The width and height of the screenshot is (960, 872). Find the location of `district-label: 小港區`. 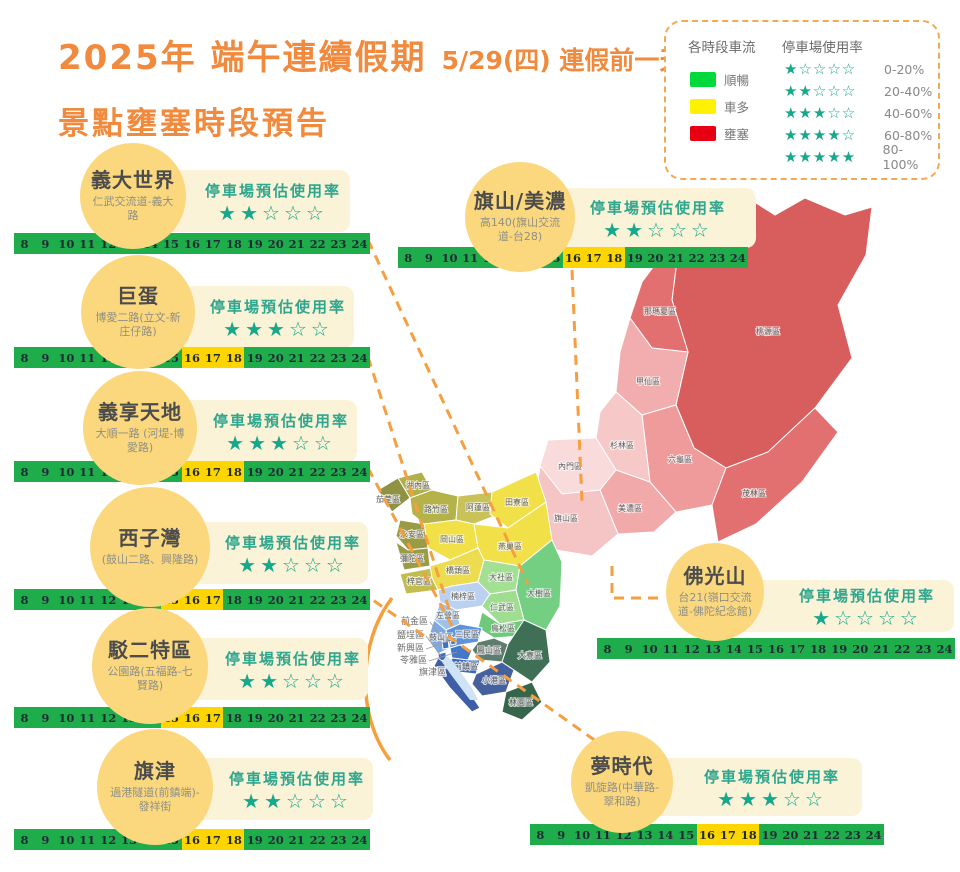

district-label: 小港區 is located at coordinates (494, 680).